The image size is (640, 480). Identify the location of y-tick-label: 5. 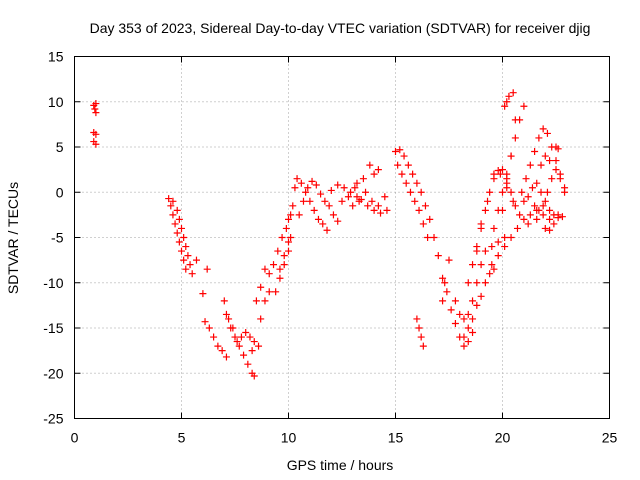
(60, 147).